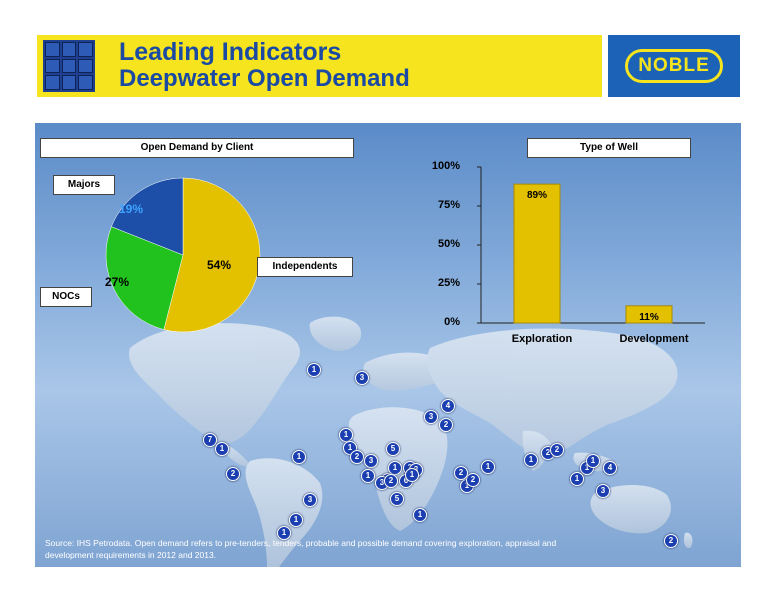  Describe the element at coordinates (84, 185) in the screenshot. I see `pie-label-majors: Majors` at that location.